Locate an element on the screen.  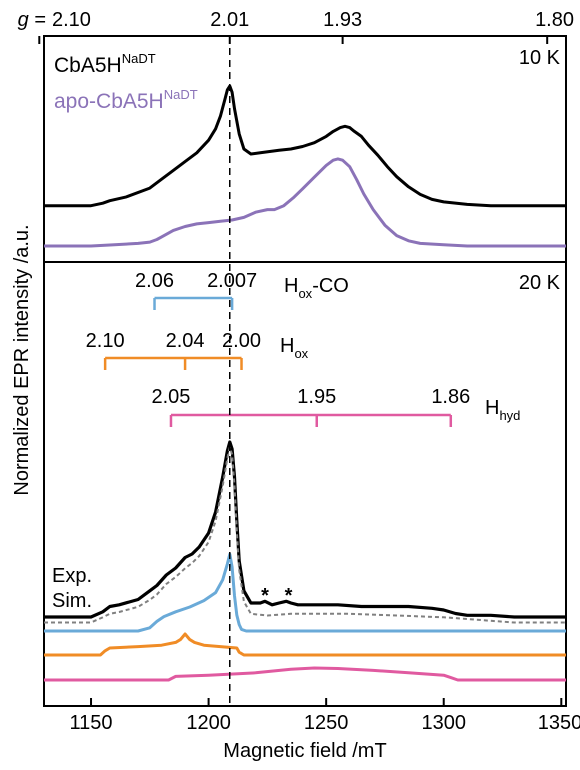
stick-diagram-name: Hox is located at coordinates (294, 348).